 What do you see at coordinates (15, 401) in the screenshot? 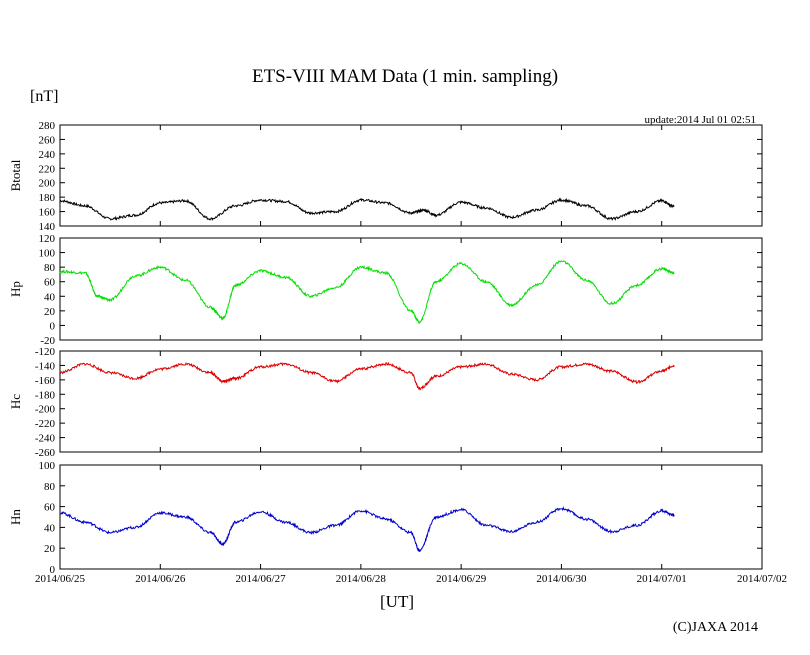
I see `y-axis-label: Hc` at bounding box center [15, 401].